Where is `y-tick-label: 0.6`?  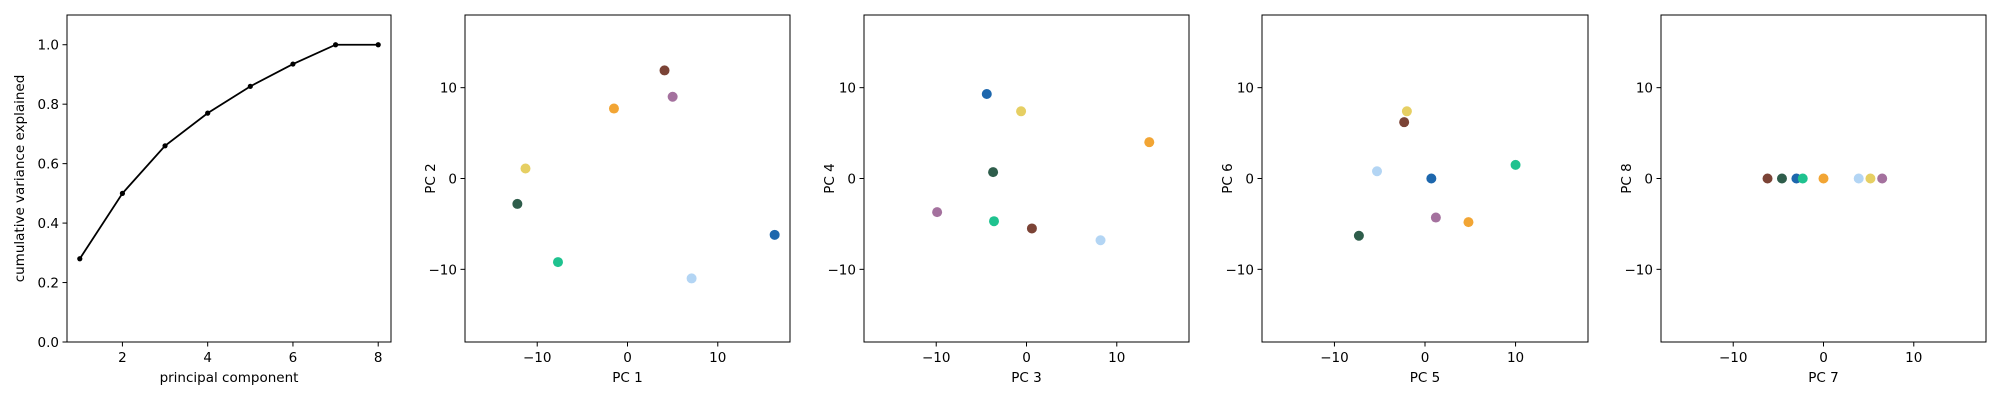 y-tick-label: 0.6 is located at coordinates (48, 165).